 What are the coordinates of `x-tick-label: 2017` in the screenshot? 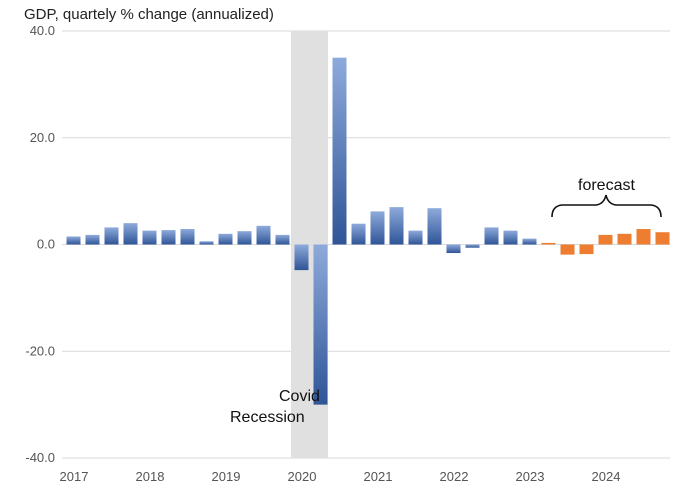 It's located at (74, 476).